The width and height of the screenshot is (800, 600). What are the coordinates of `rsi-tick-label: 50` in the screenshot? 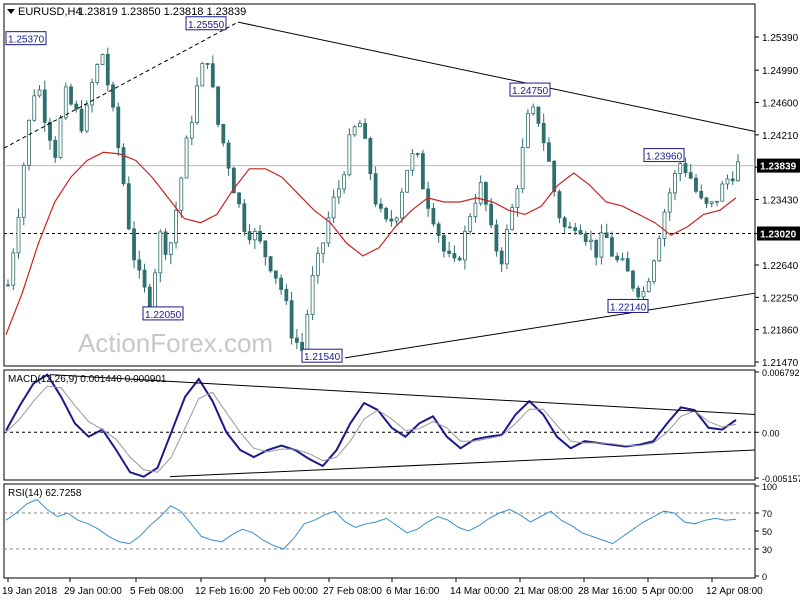 It's located at (767, 532).